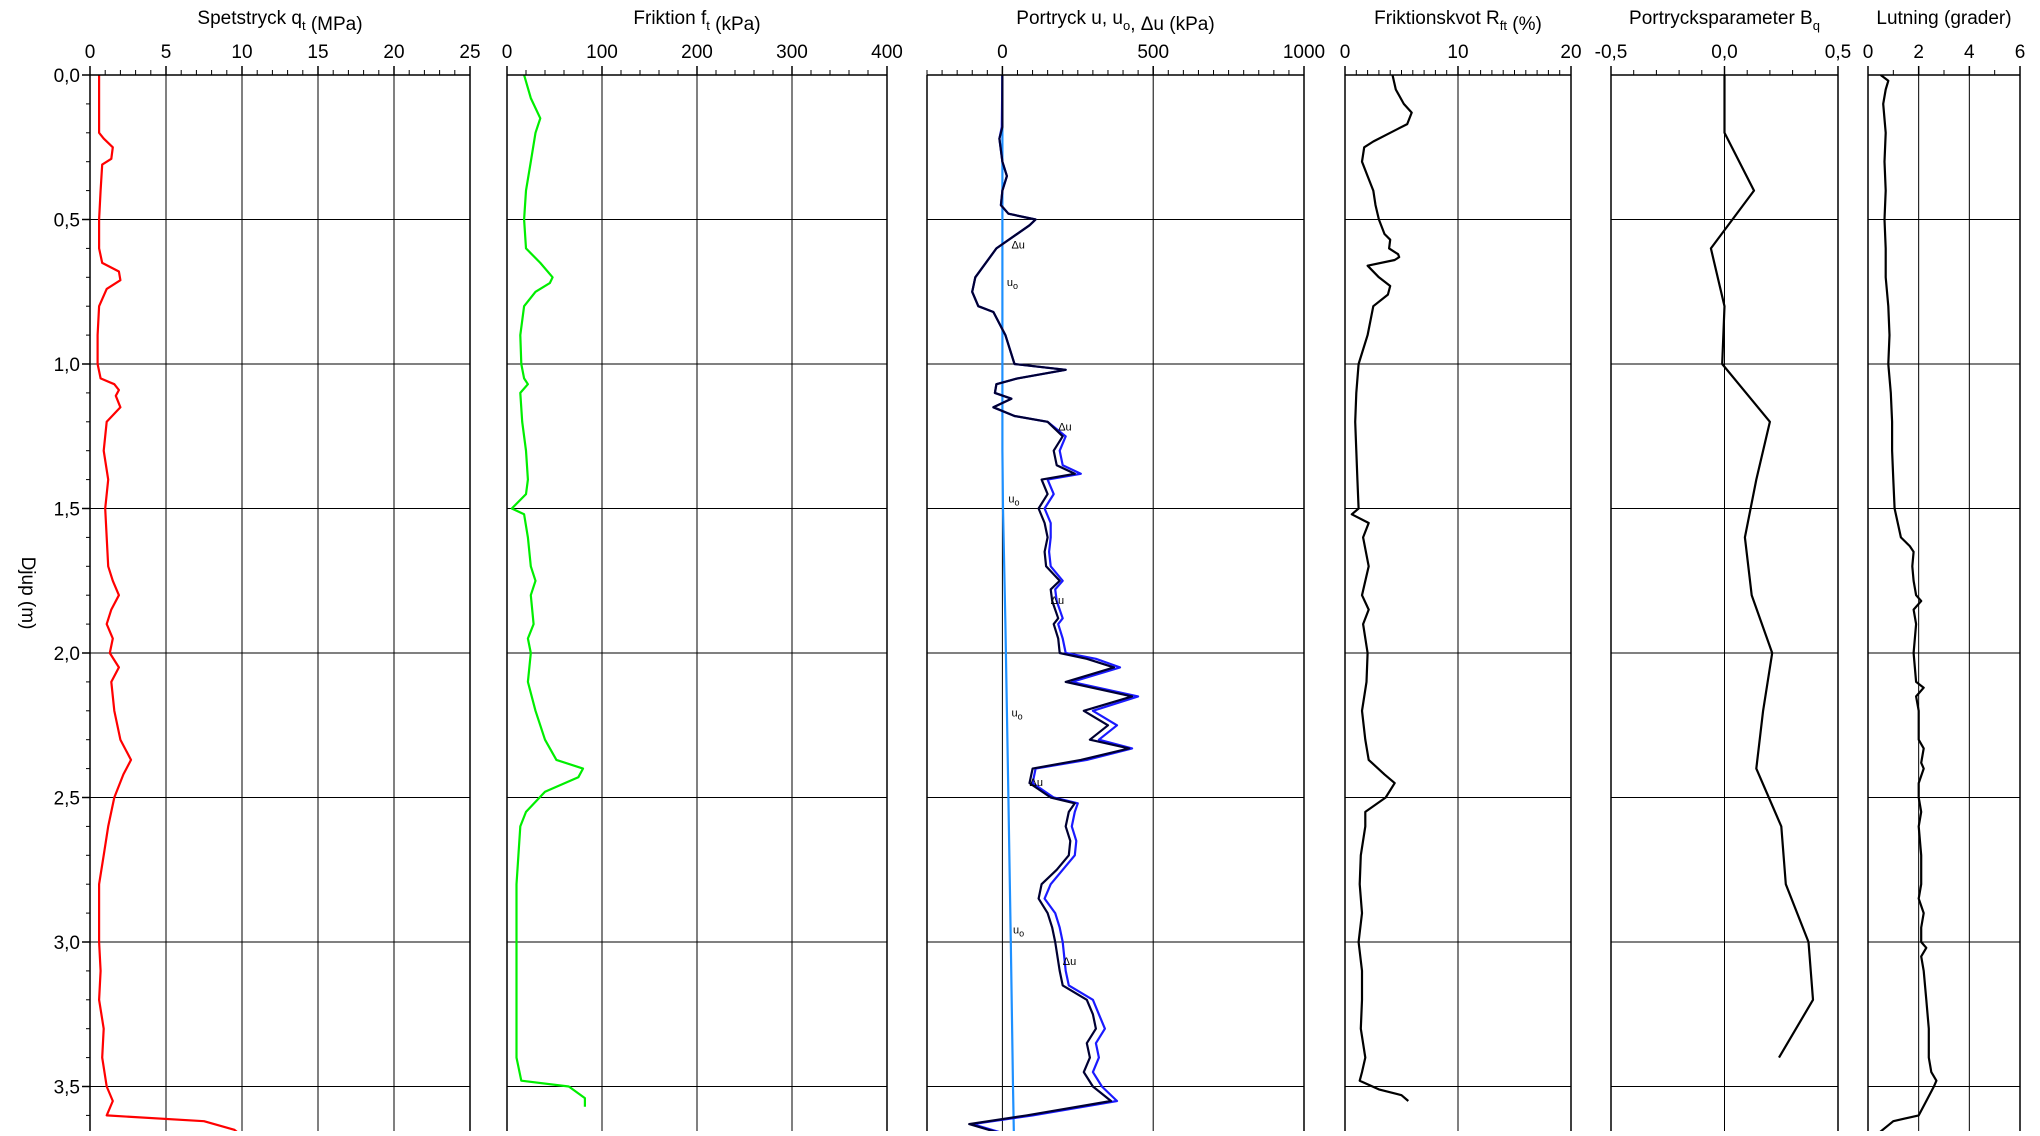  What do you see at coordinates (697, 52) in the screenshot?
I see `x-tick-label: 200` at bounding box center [697, 52].